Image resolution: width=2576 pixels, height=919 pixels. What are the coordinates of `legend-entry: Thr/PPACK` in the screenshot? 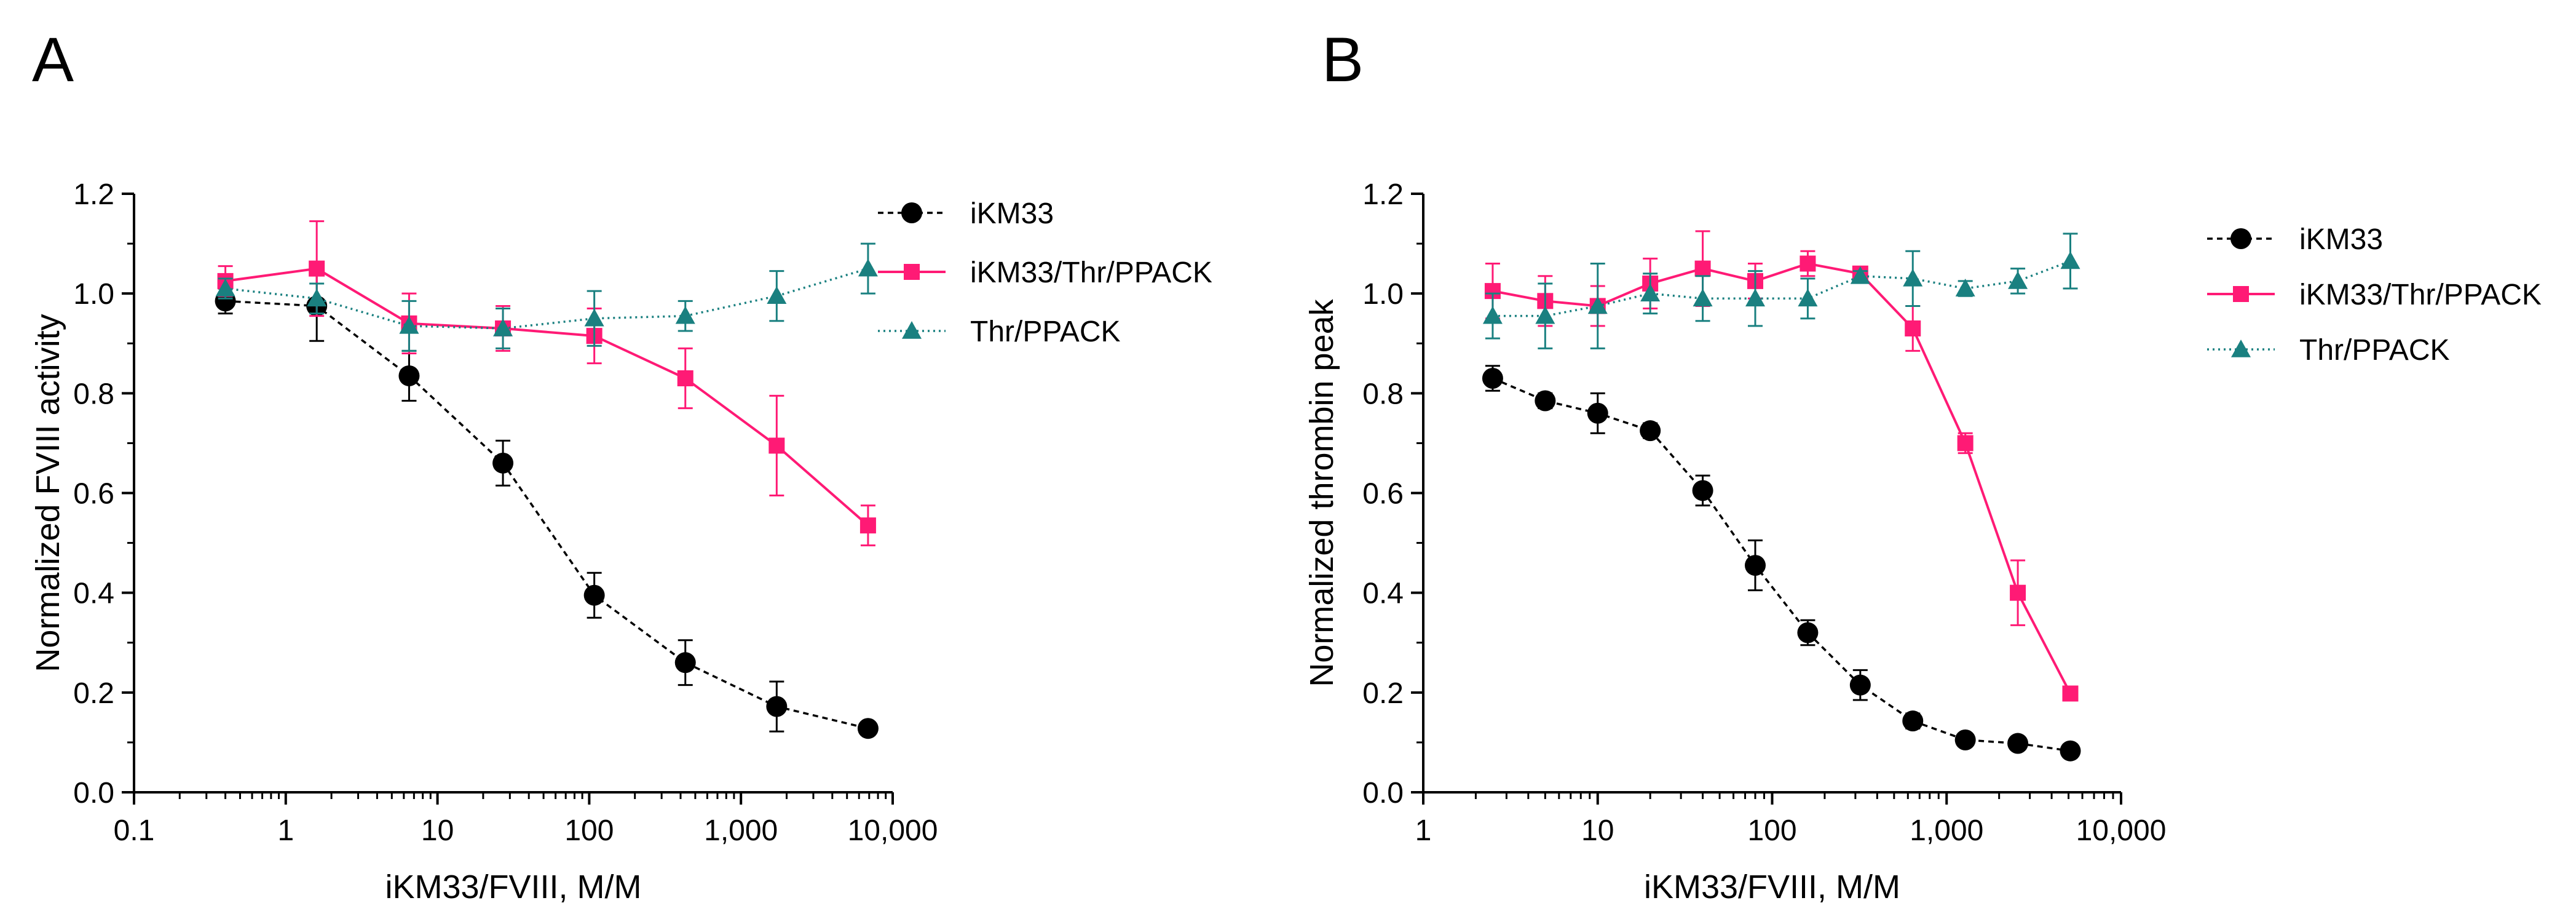 It's located at (2328, 350).